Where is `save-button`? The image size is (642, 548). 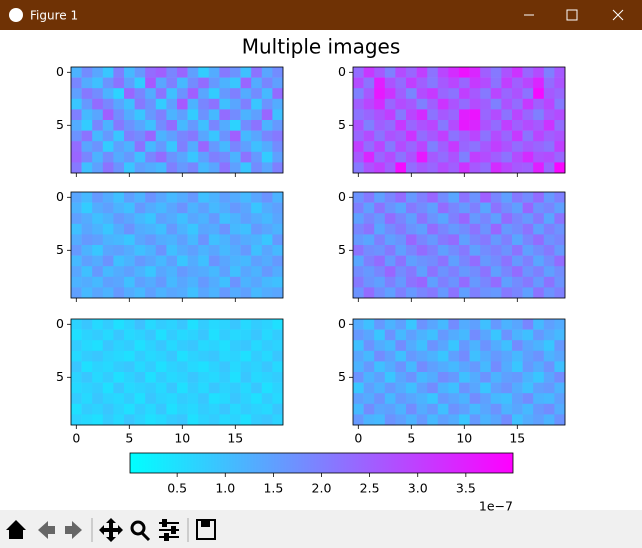 save-button is located at coordinates (206, 529).